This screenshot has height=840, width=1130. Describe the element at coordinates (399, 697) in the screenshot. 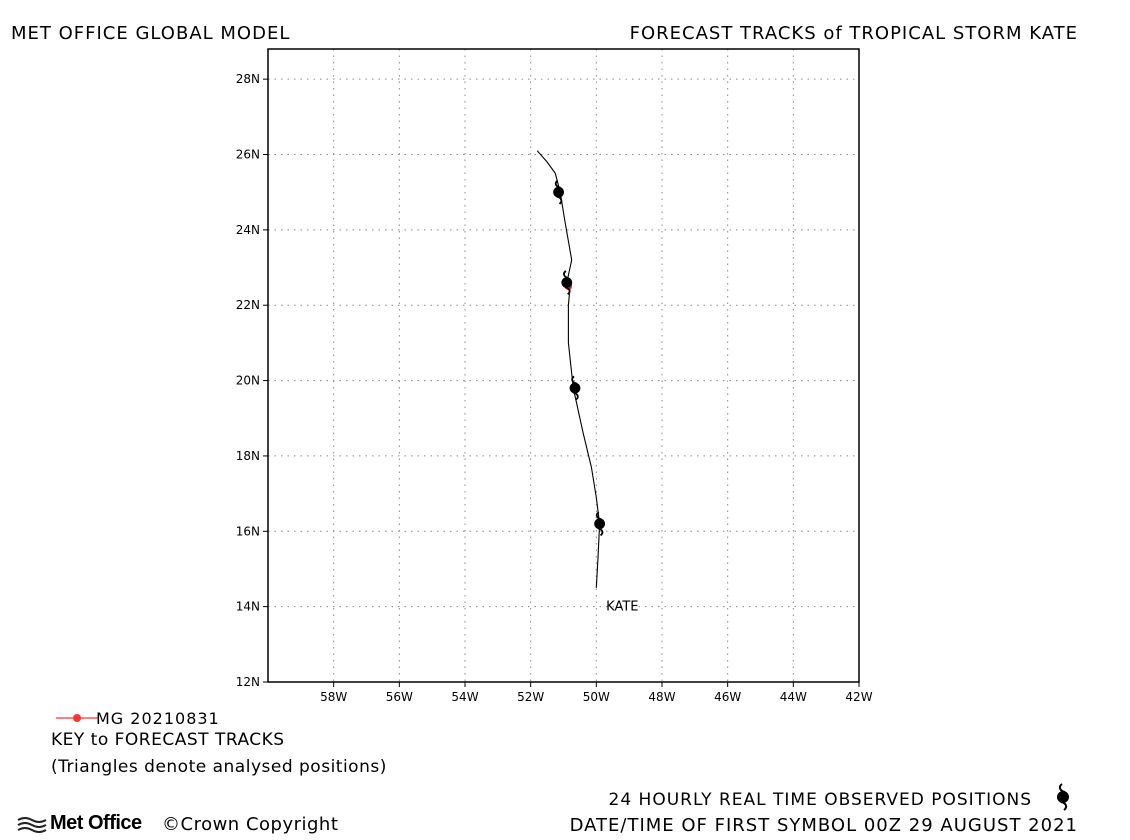

I see `lon-tick-label: 56W` at that location.